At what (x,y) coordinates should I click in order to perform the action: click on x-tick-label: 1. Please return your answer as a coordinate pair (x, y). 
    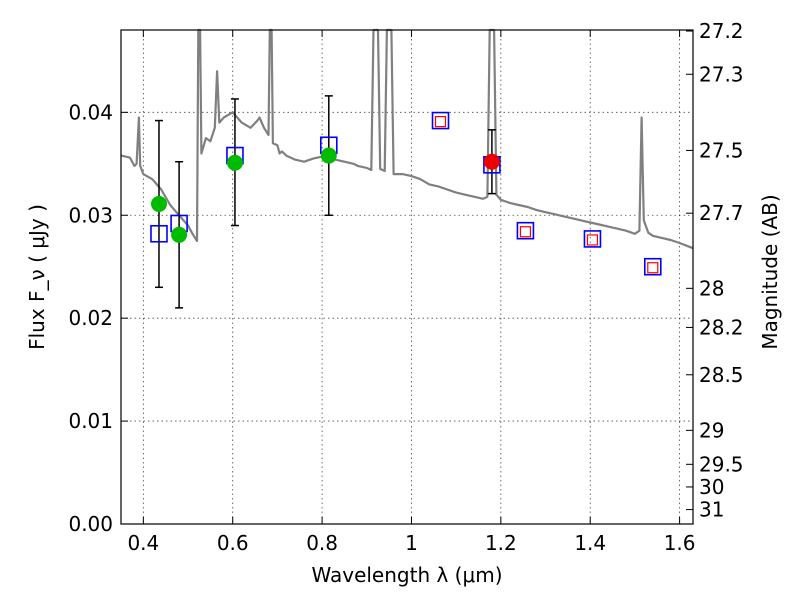
    Looking at the image, I should click on (411, 543).